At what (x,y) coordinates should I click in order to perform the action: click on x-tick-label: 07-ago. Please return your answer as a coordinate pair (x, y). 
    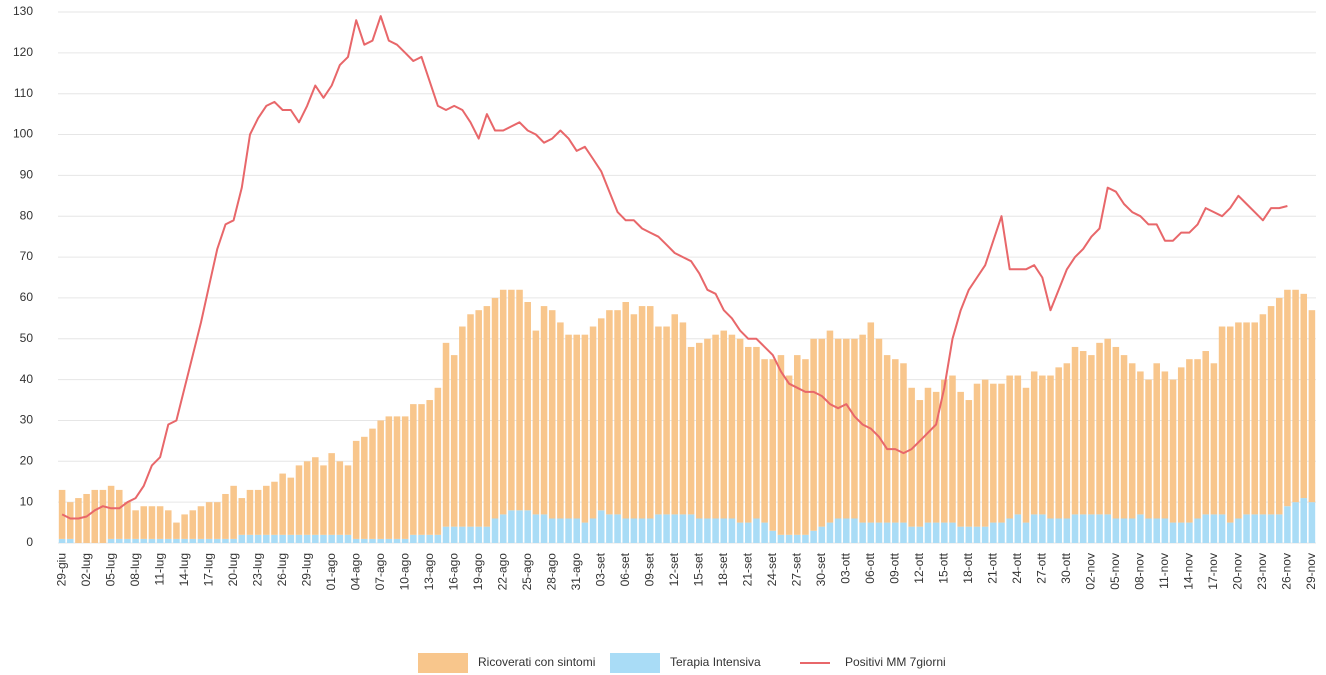
    Looking at the image, I should click on (380, 572).